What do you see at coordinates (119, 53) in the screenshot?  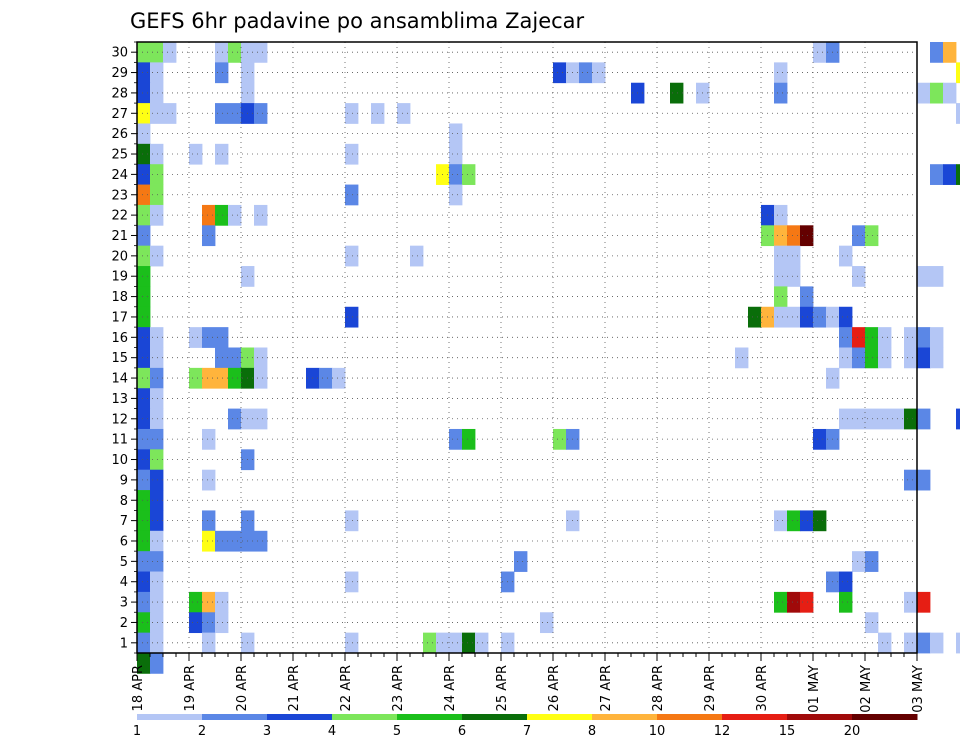 I see `y-tick-label: 30` at bounding box center [119, 53].